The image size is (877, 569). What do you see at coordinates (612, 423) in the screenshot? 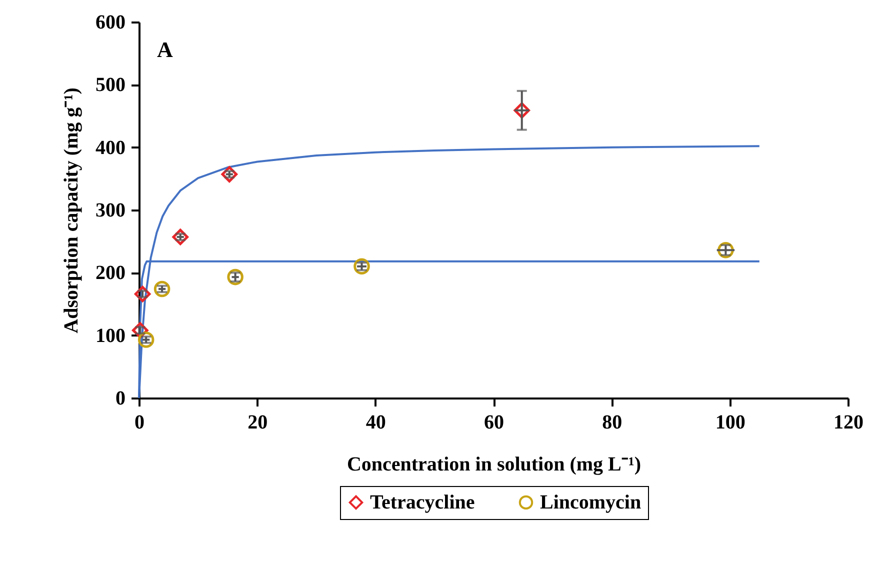
I see `x-tick-label: 80` at bounding box center [612, 423].